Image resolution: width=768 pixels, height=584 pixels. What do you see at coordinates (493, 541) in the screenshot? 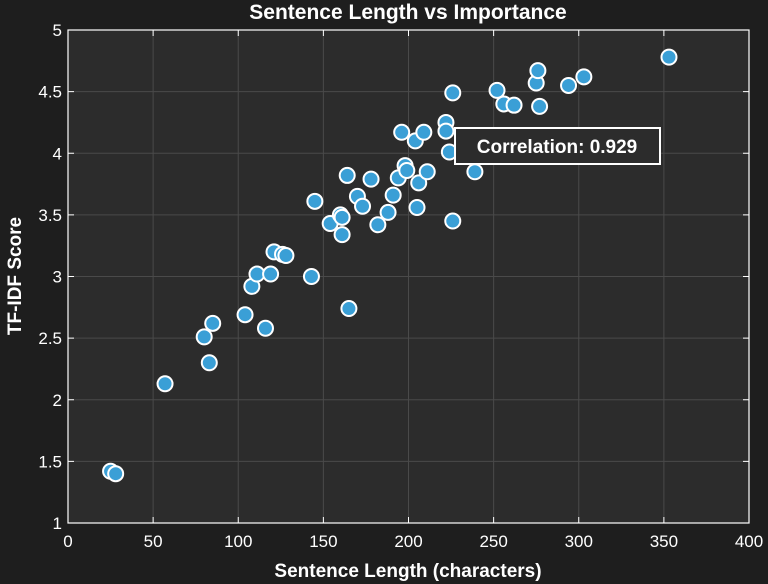
I see `x-tick-label: 250` at bounding box center [493, 541].